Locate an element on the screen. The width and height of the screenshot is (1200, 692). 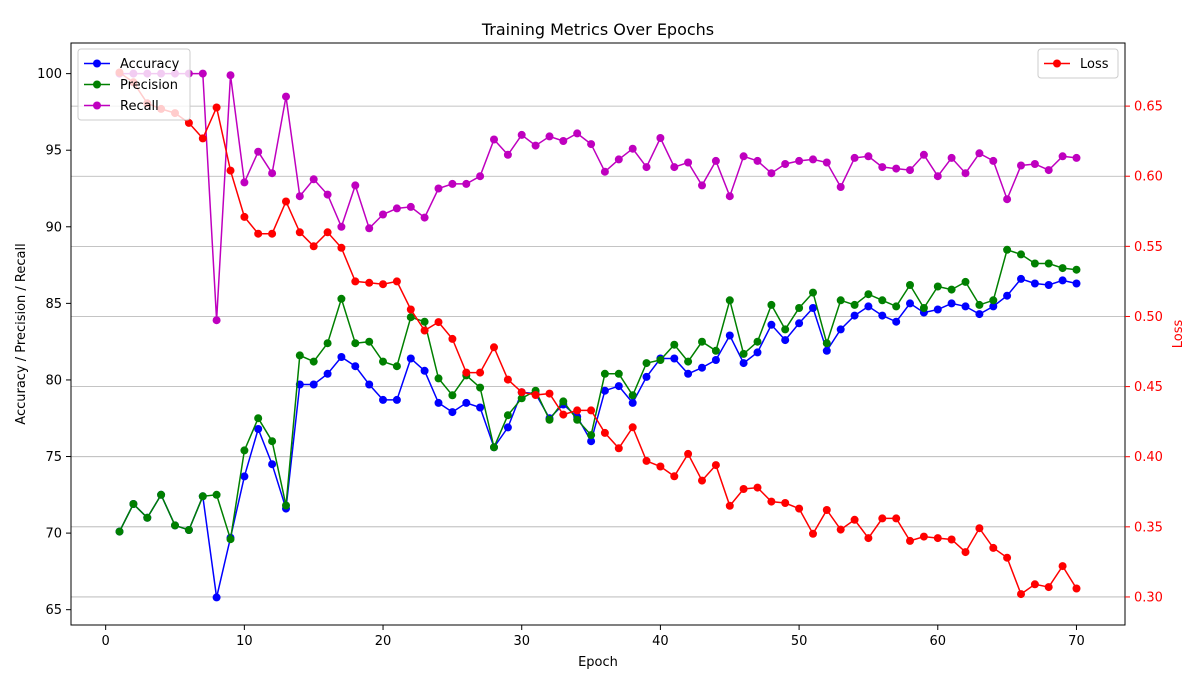
legend-precision-label: Precision is located at coordinates (149, 85).